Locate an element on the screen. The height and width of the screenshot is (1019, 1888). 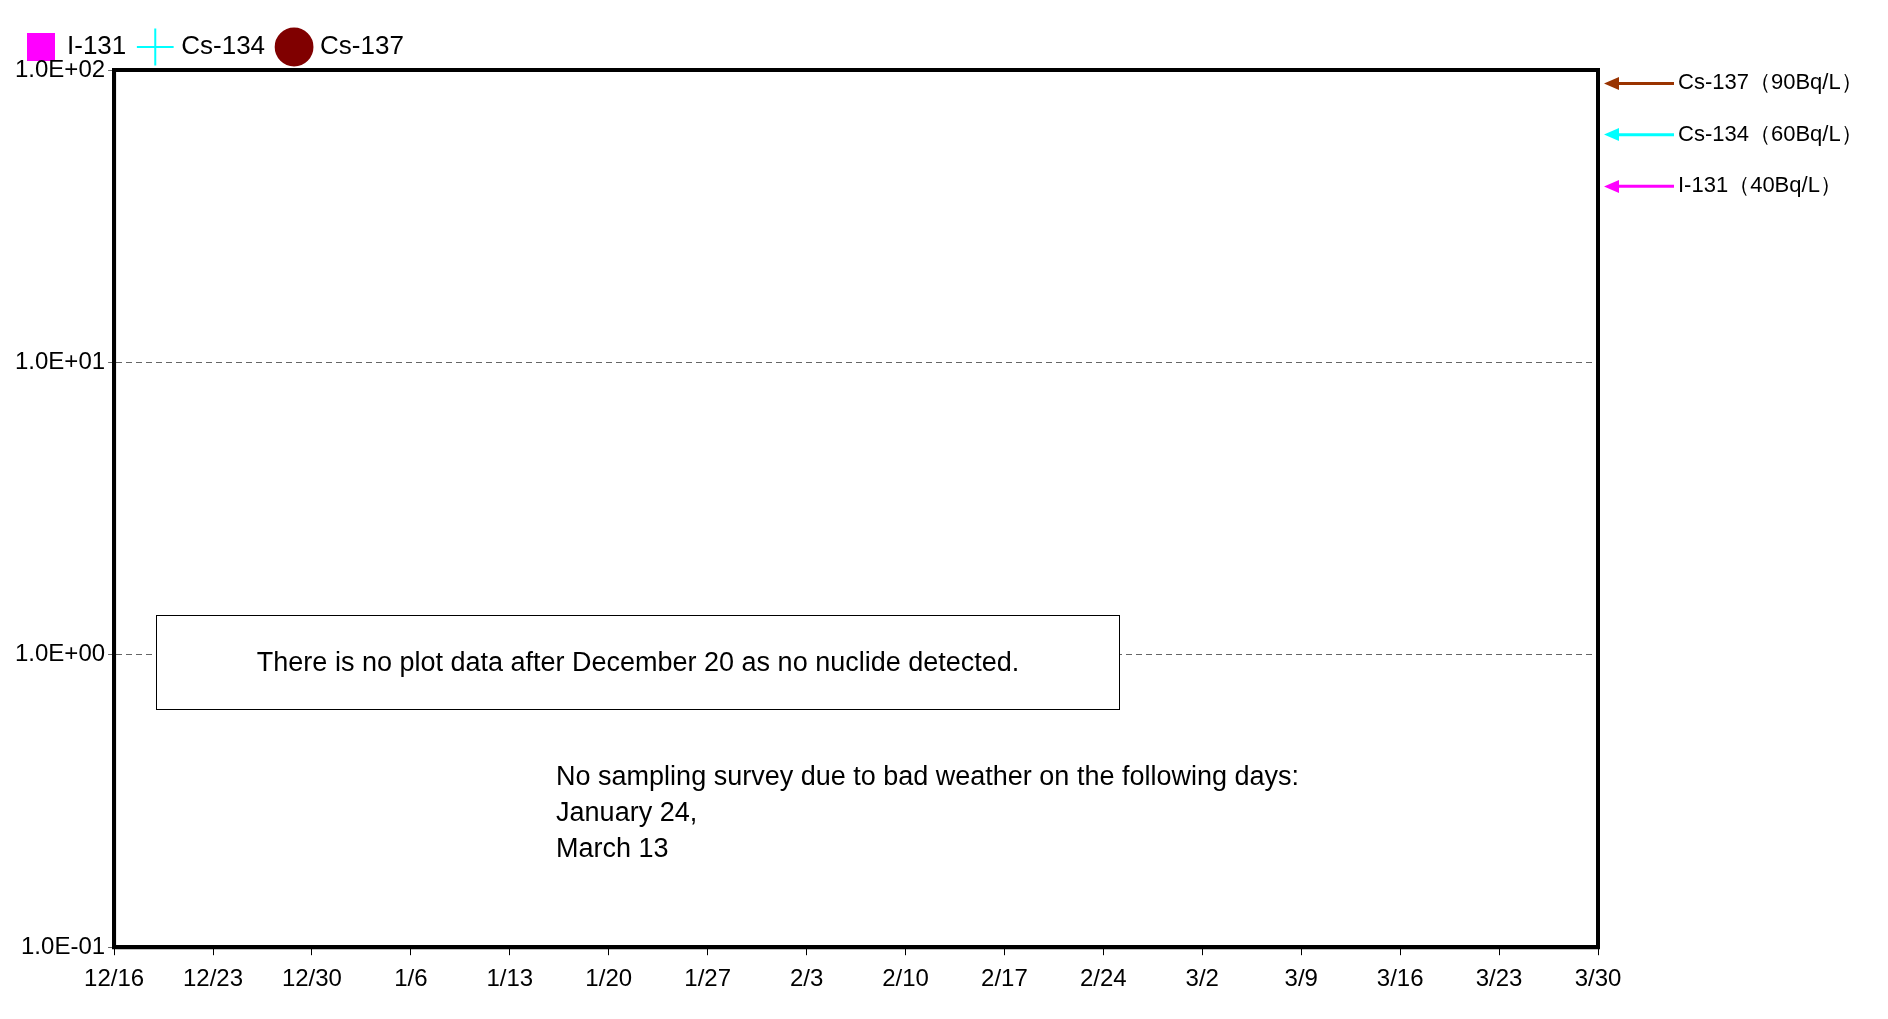
x-tick-label: 1/13 is located at coordinates (510, 978).